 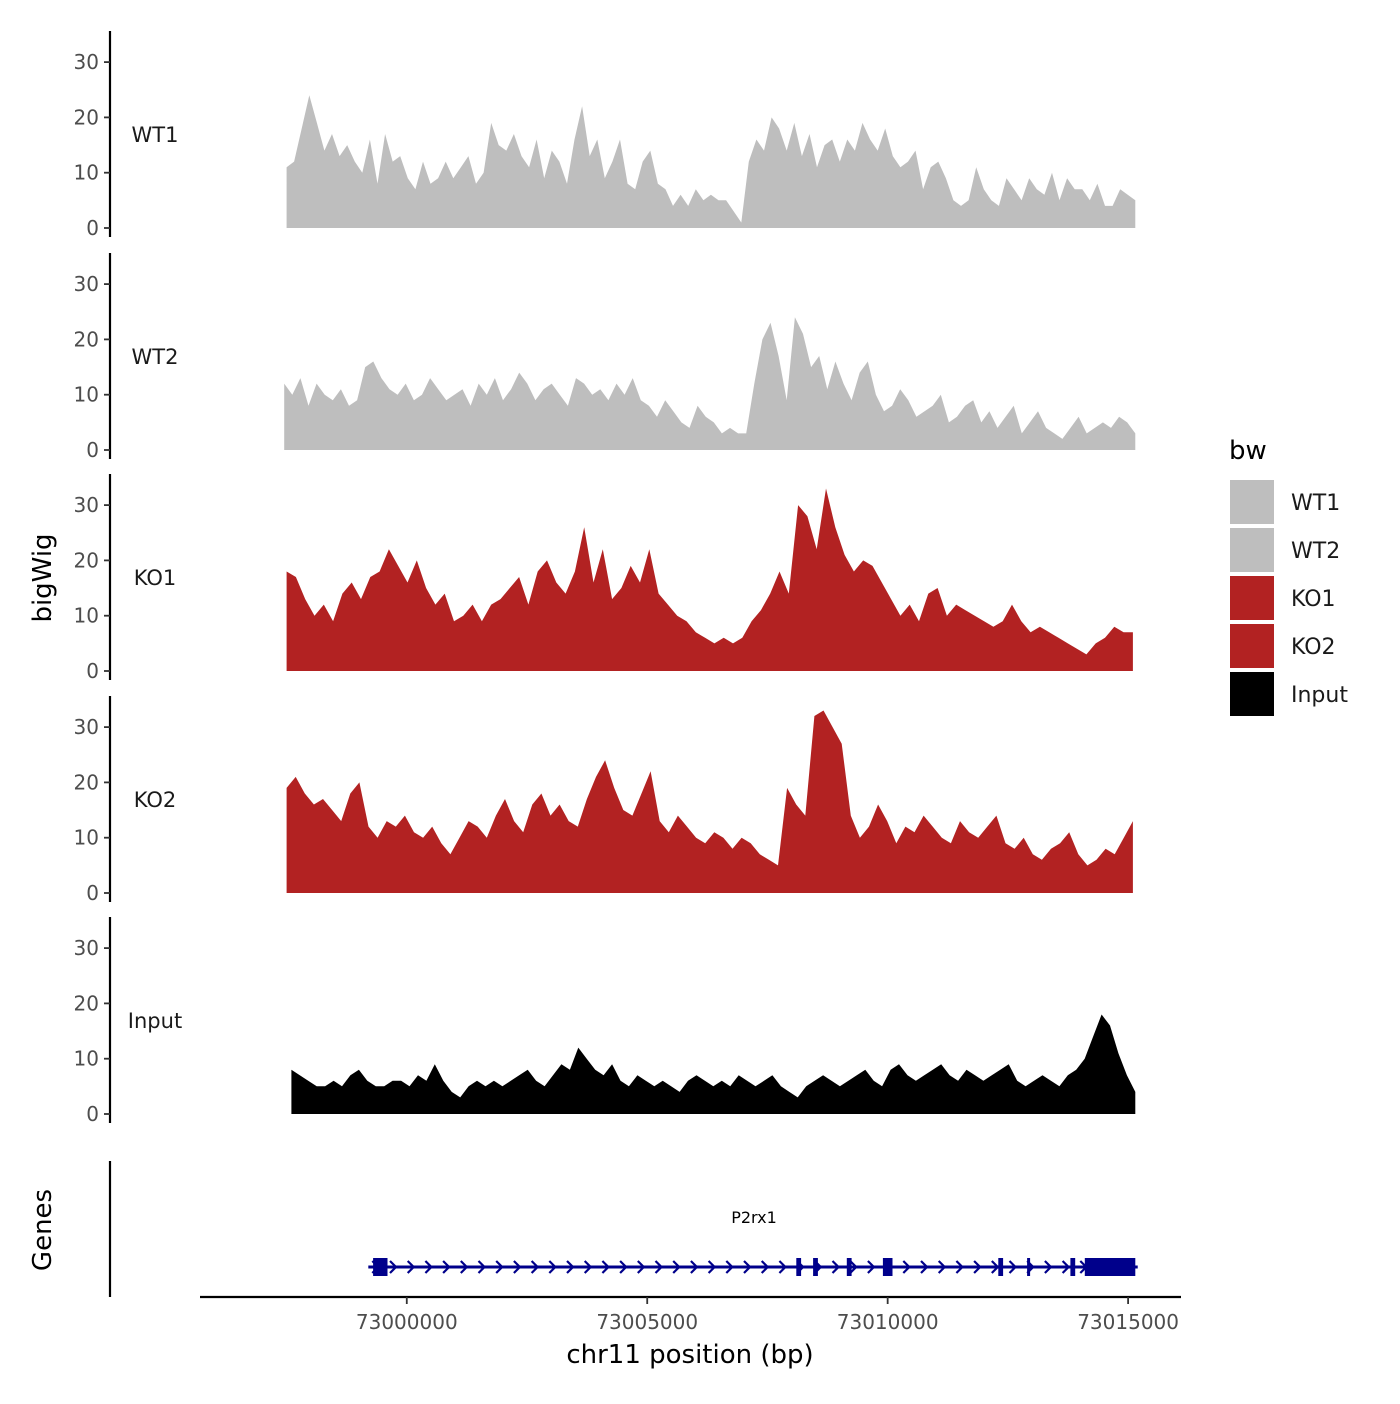 I want to click on legend-label: KO2, so click(x=1313, y=647).